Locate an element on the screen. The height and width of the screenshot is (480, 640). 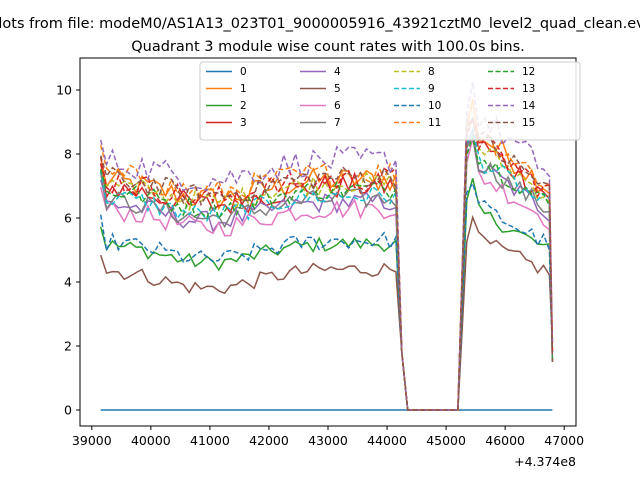
y-tick-label: 0 is located at coordinates (68, 410).